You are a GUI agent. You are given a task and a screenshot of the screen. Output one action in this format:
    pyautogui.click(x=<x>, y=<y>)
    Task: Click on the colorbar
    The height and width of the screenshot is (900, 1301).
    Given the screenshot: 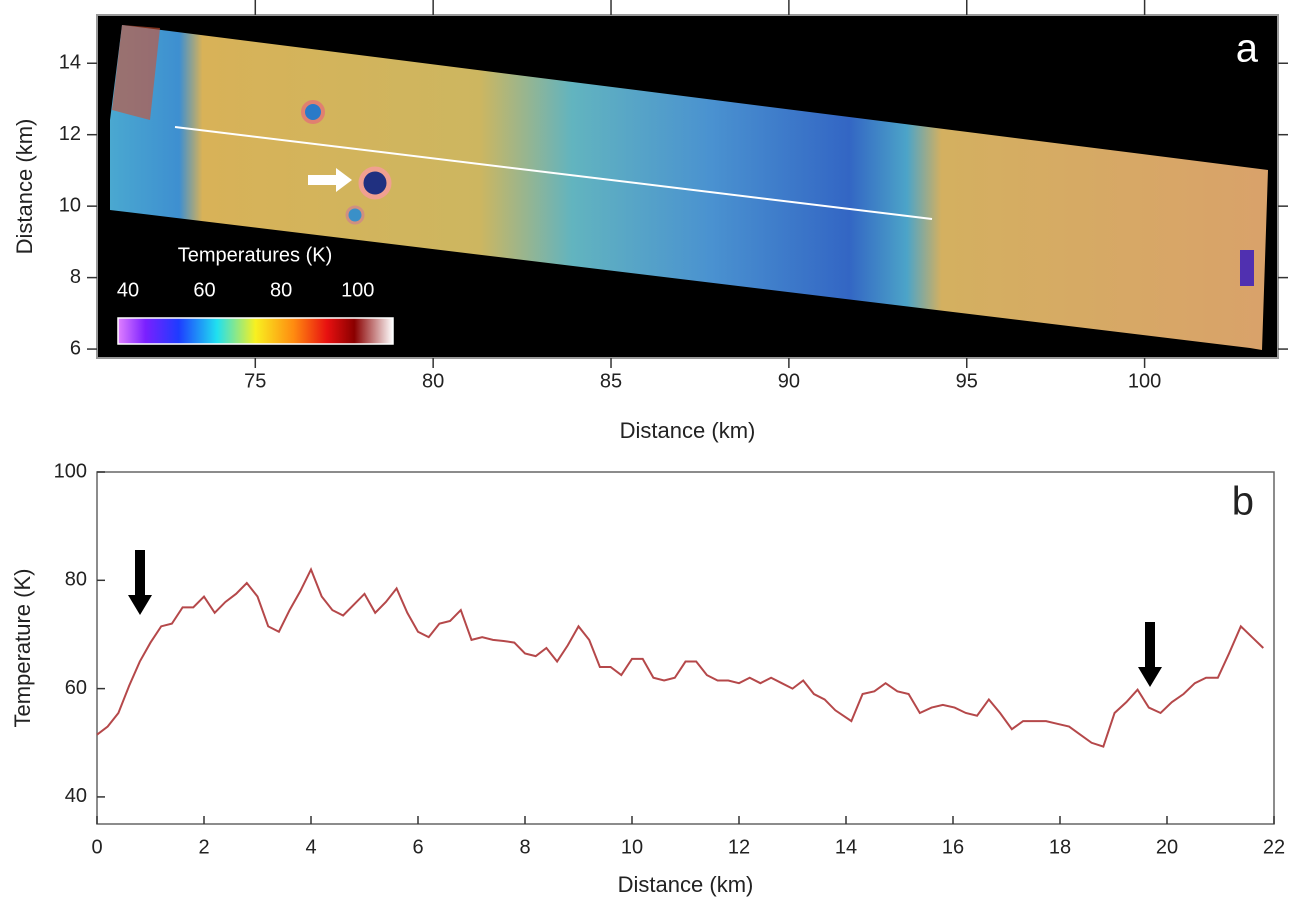 What is the action you would take?
    pyautogui.click(x=255, y=331)
    